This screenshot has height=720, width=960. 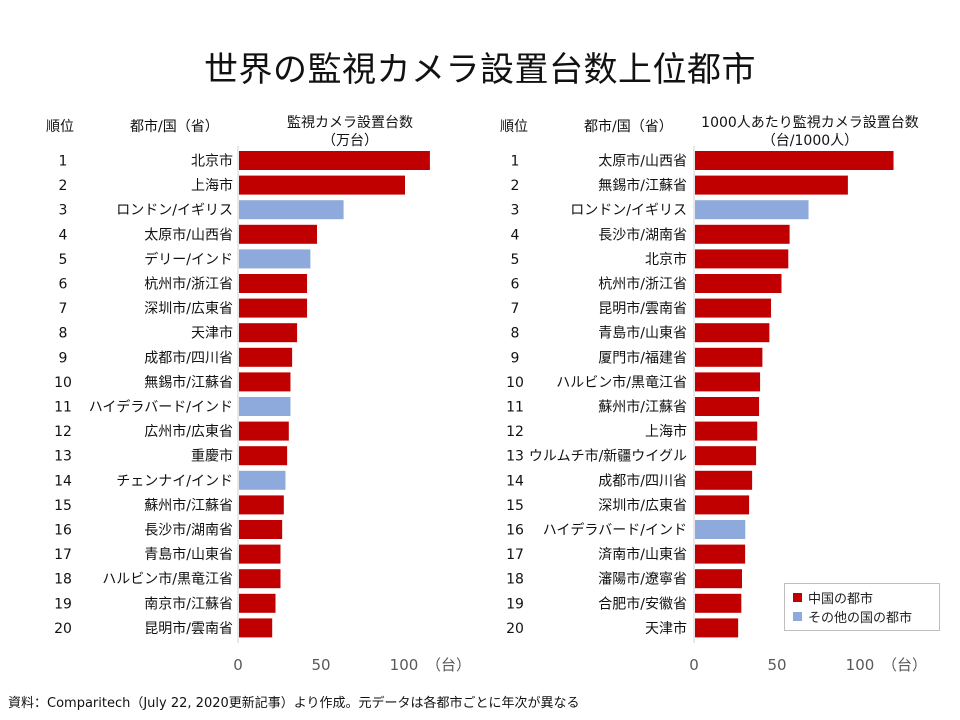 What do you see at coordinates (515, 162) in the screenshot?
I see `right-rank-label: 1` at bounding box center [515, 162].